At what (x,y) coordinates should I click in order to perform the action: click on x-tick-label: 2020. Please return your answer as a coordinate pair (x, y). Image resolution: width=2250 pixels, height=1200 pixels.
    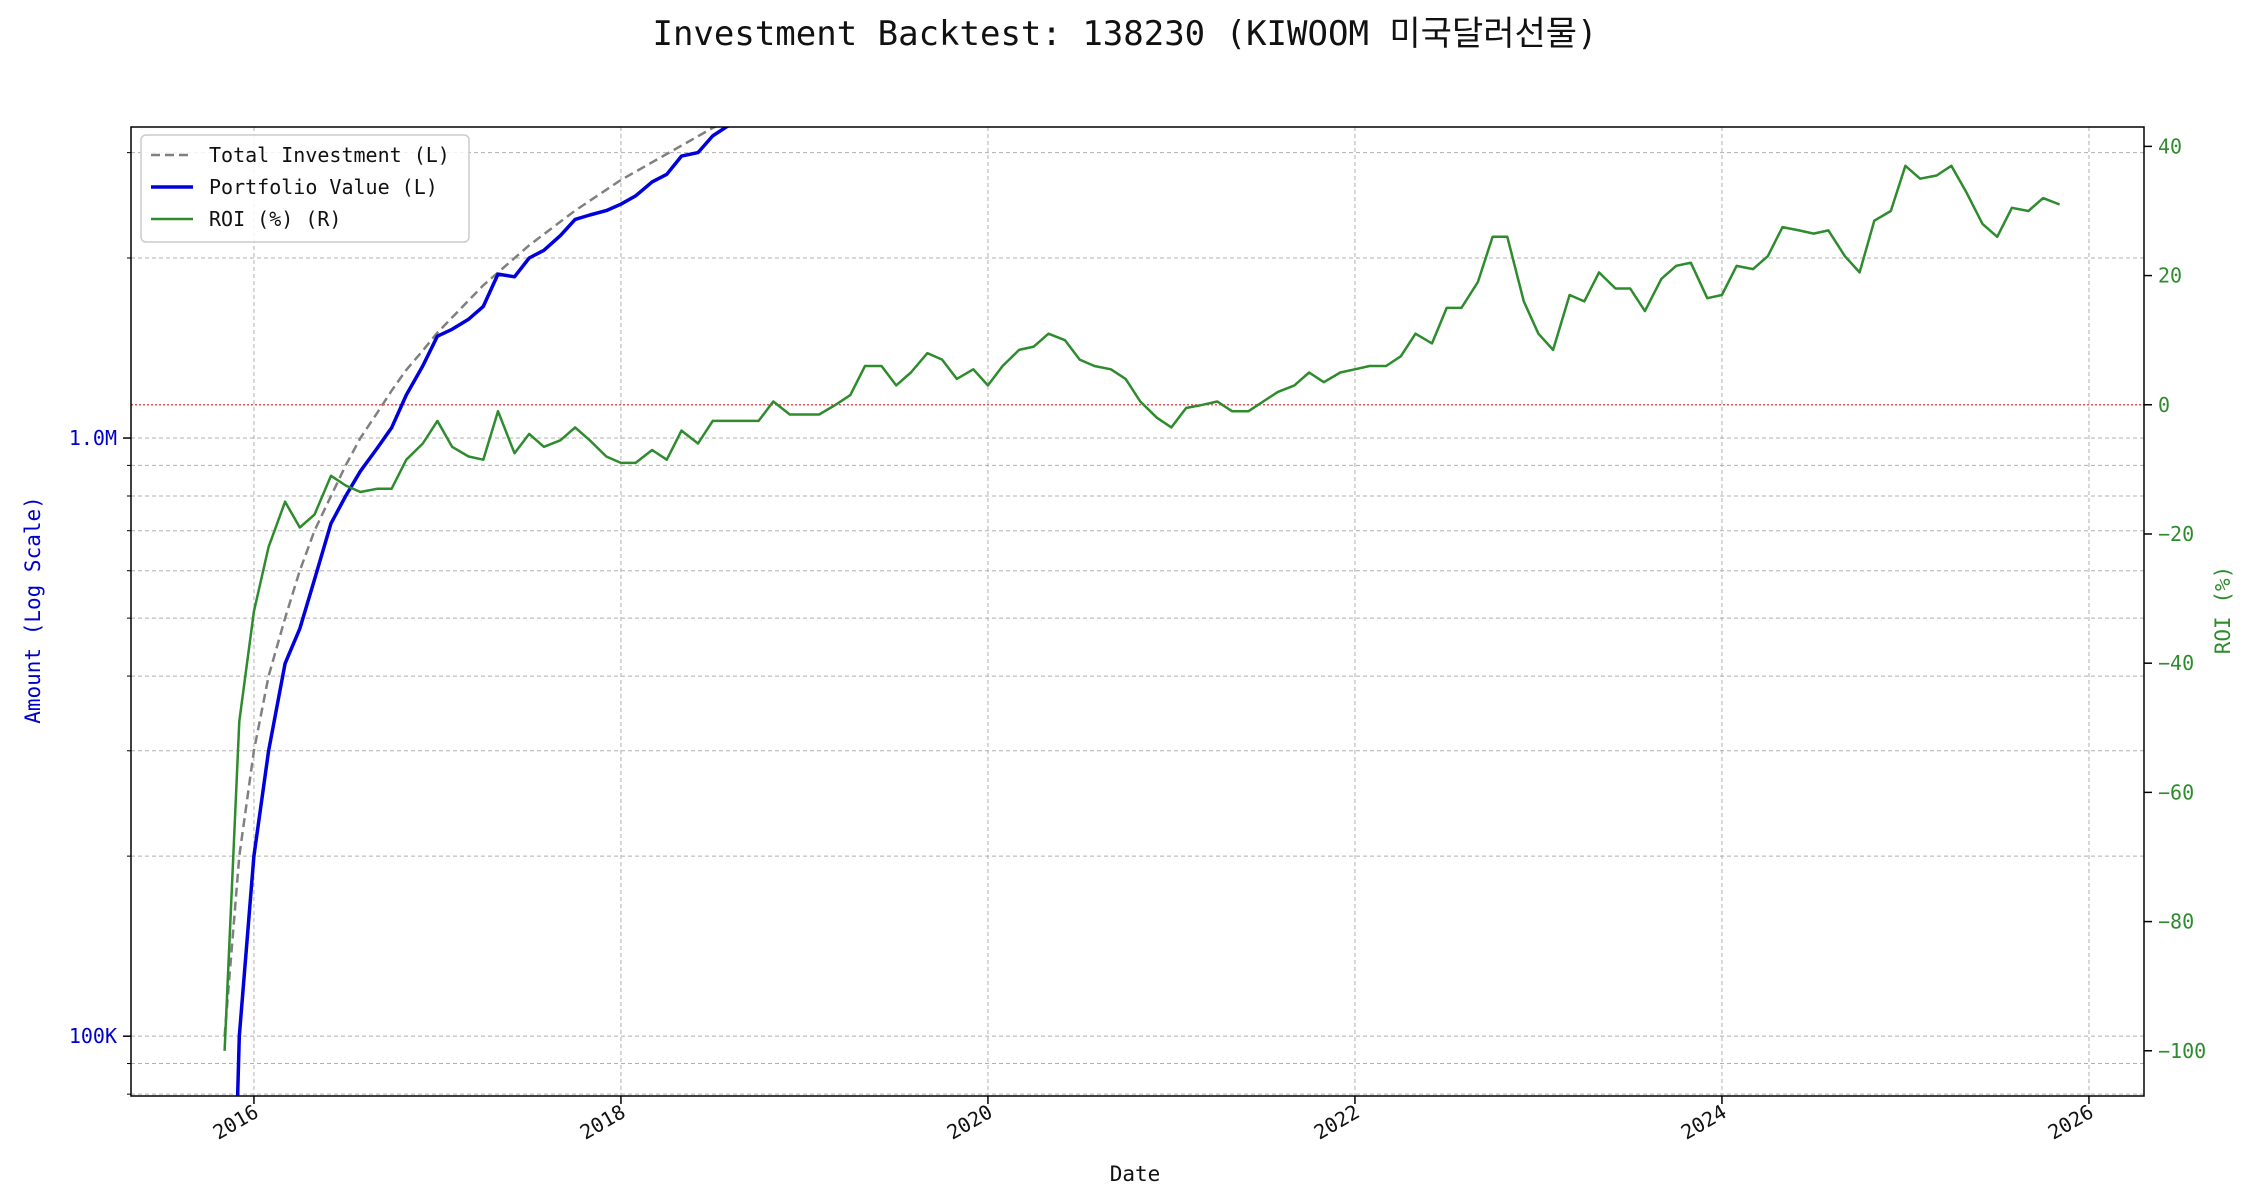
    Looking at the image, I should click on (970, 1122).